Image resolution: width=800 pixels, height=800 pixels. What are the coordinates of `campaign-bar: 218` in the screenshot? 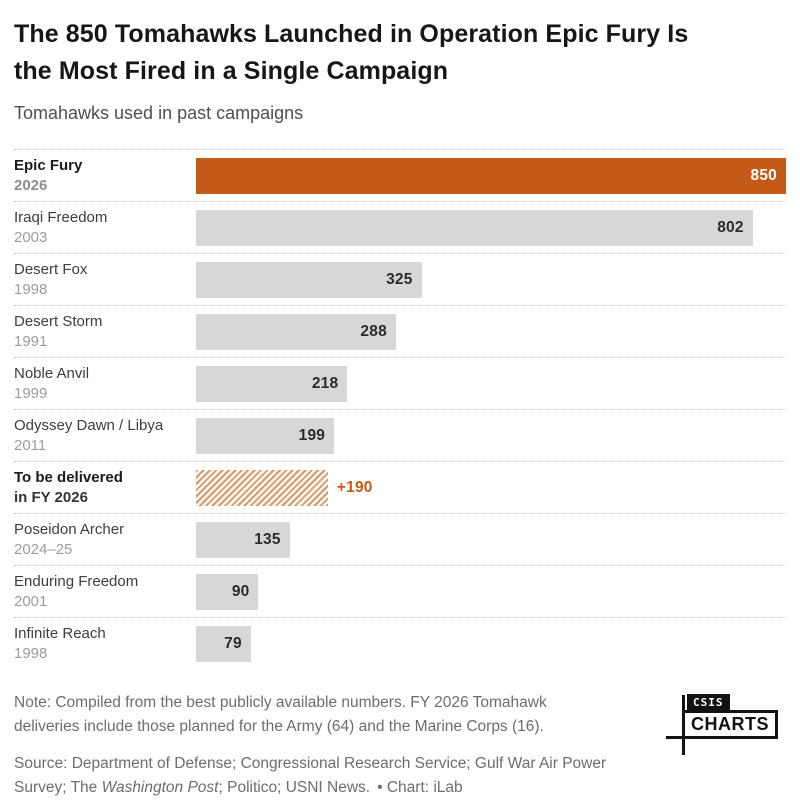 It's located at (272, 383).